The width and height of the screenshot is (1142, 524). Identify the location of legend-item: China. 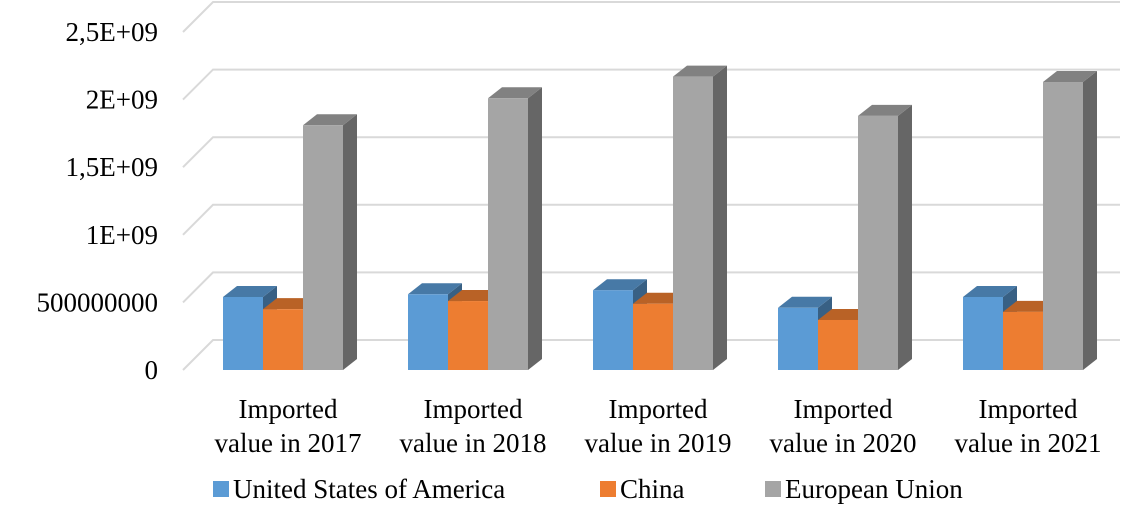
(642, 489).